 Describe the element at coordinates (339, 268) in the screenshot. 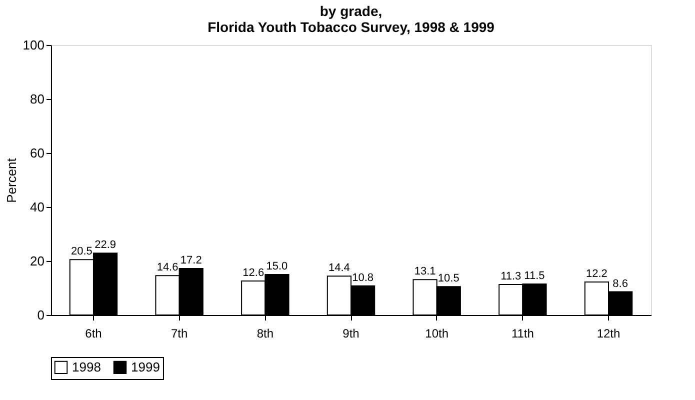

I see `text: 14.4` at that location.